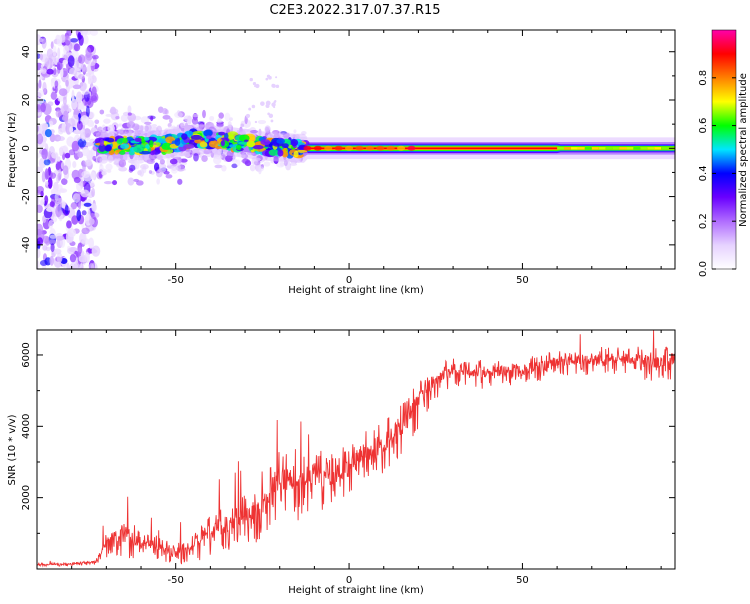 This screenshot has width=750, height=604. I want to click on spectrogram-x-tick-label: -50, so click(176, 280).